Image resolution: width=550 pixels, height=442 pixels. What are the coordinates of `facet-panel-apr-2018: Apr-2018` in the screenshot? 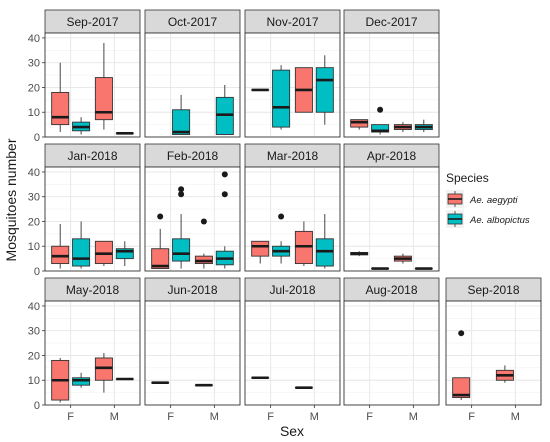 It's located at (391, 207).